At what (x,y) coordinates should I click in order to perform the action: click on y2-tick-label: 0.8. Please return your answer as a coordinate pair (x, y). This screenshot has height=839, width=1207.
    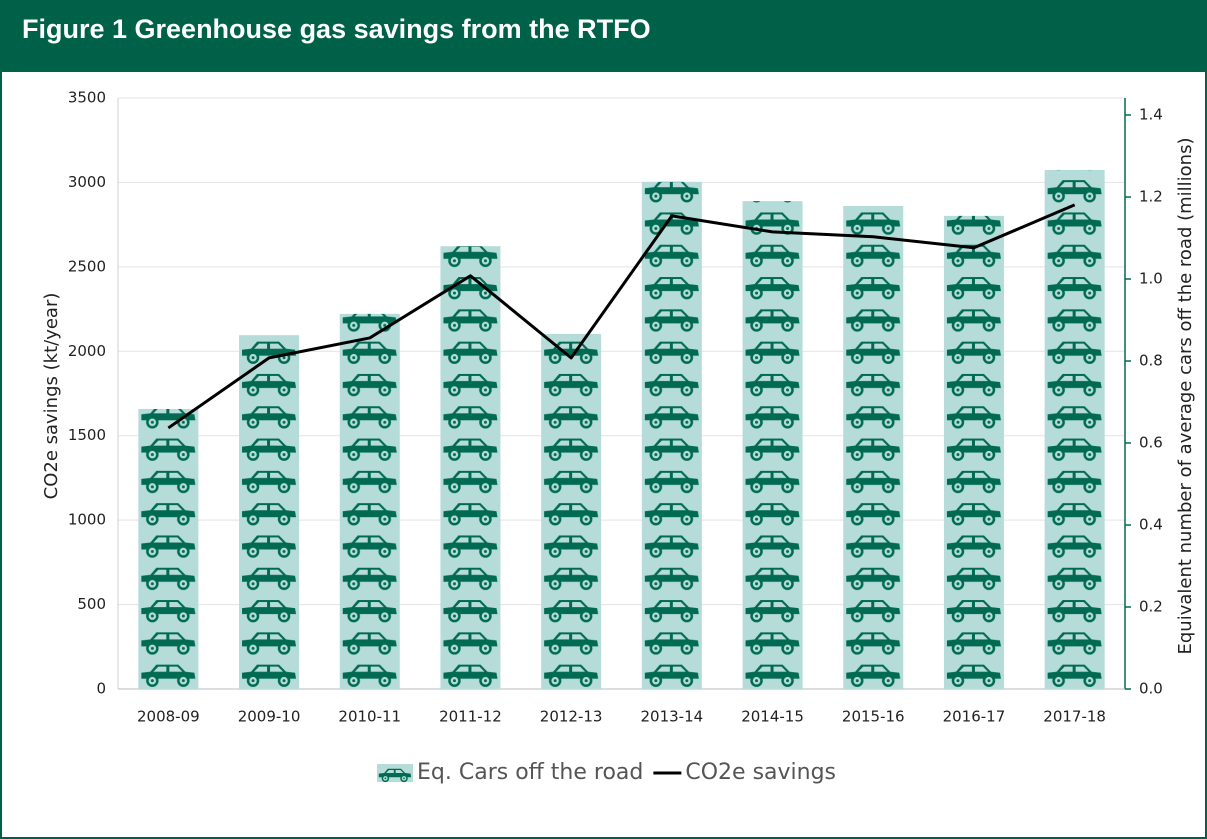
    Looking at the image, I should click on (1151, 361).